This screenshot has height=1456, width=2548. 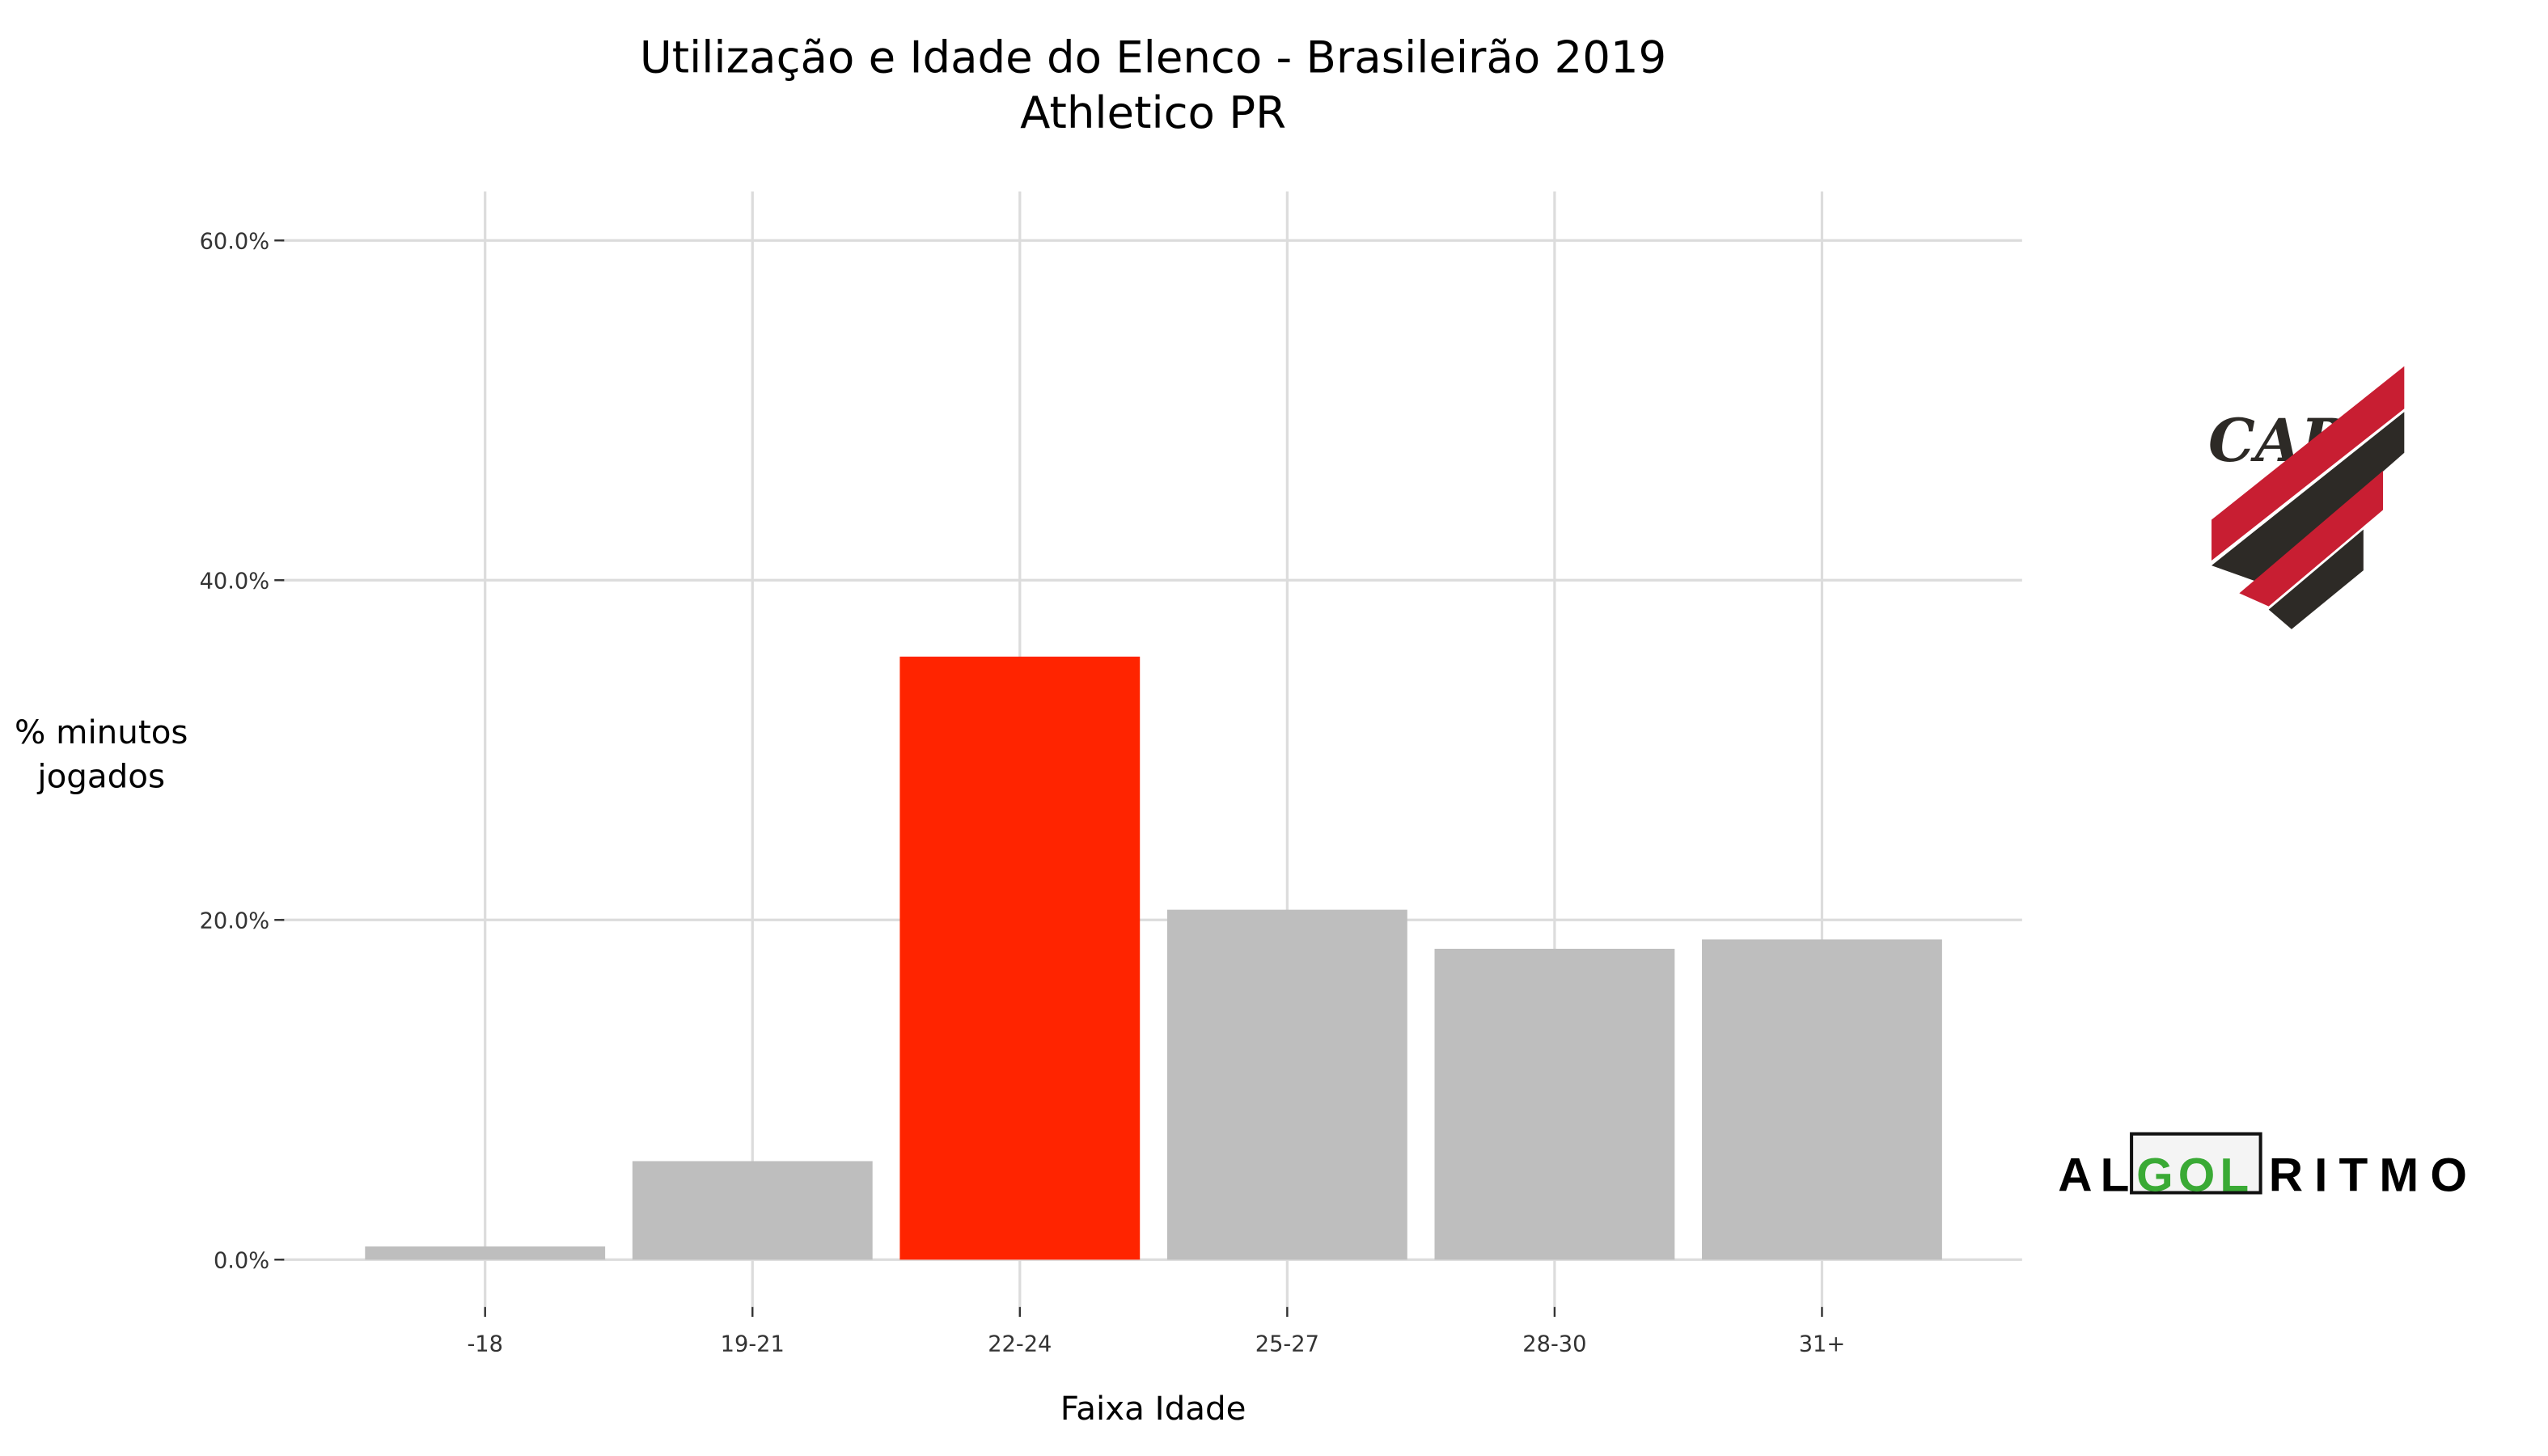 I want to click on y-tick-label: 20.0%, so click(x=235, y=920).